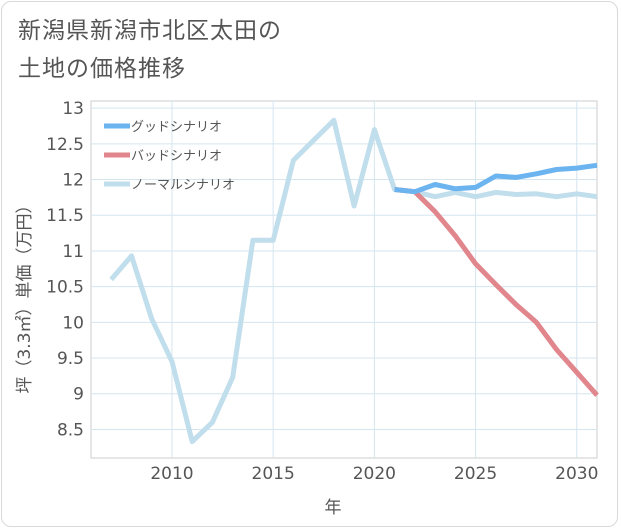 The height and width of the screenshot is (530, 621). Describe the element at coordinates (576, 474) in the screenshot. I see `x-tick-label: 2030` at that location.